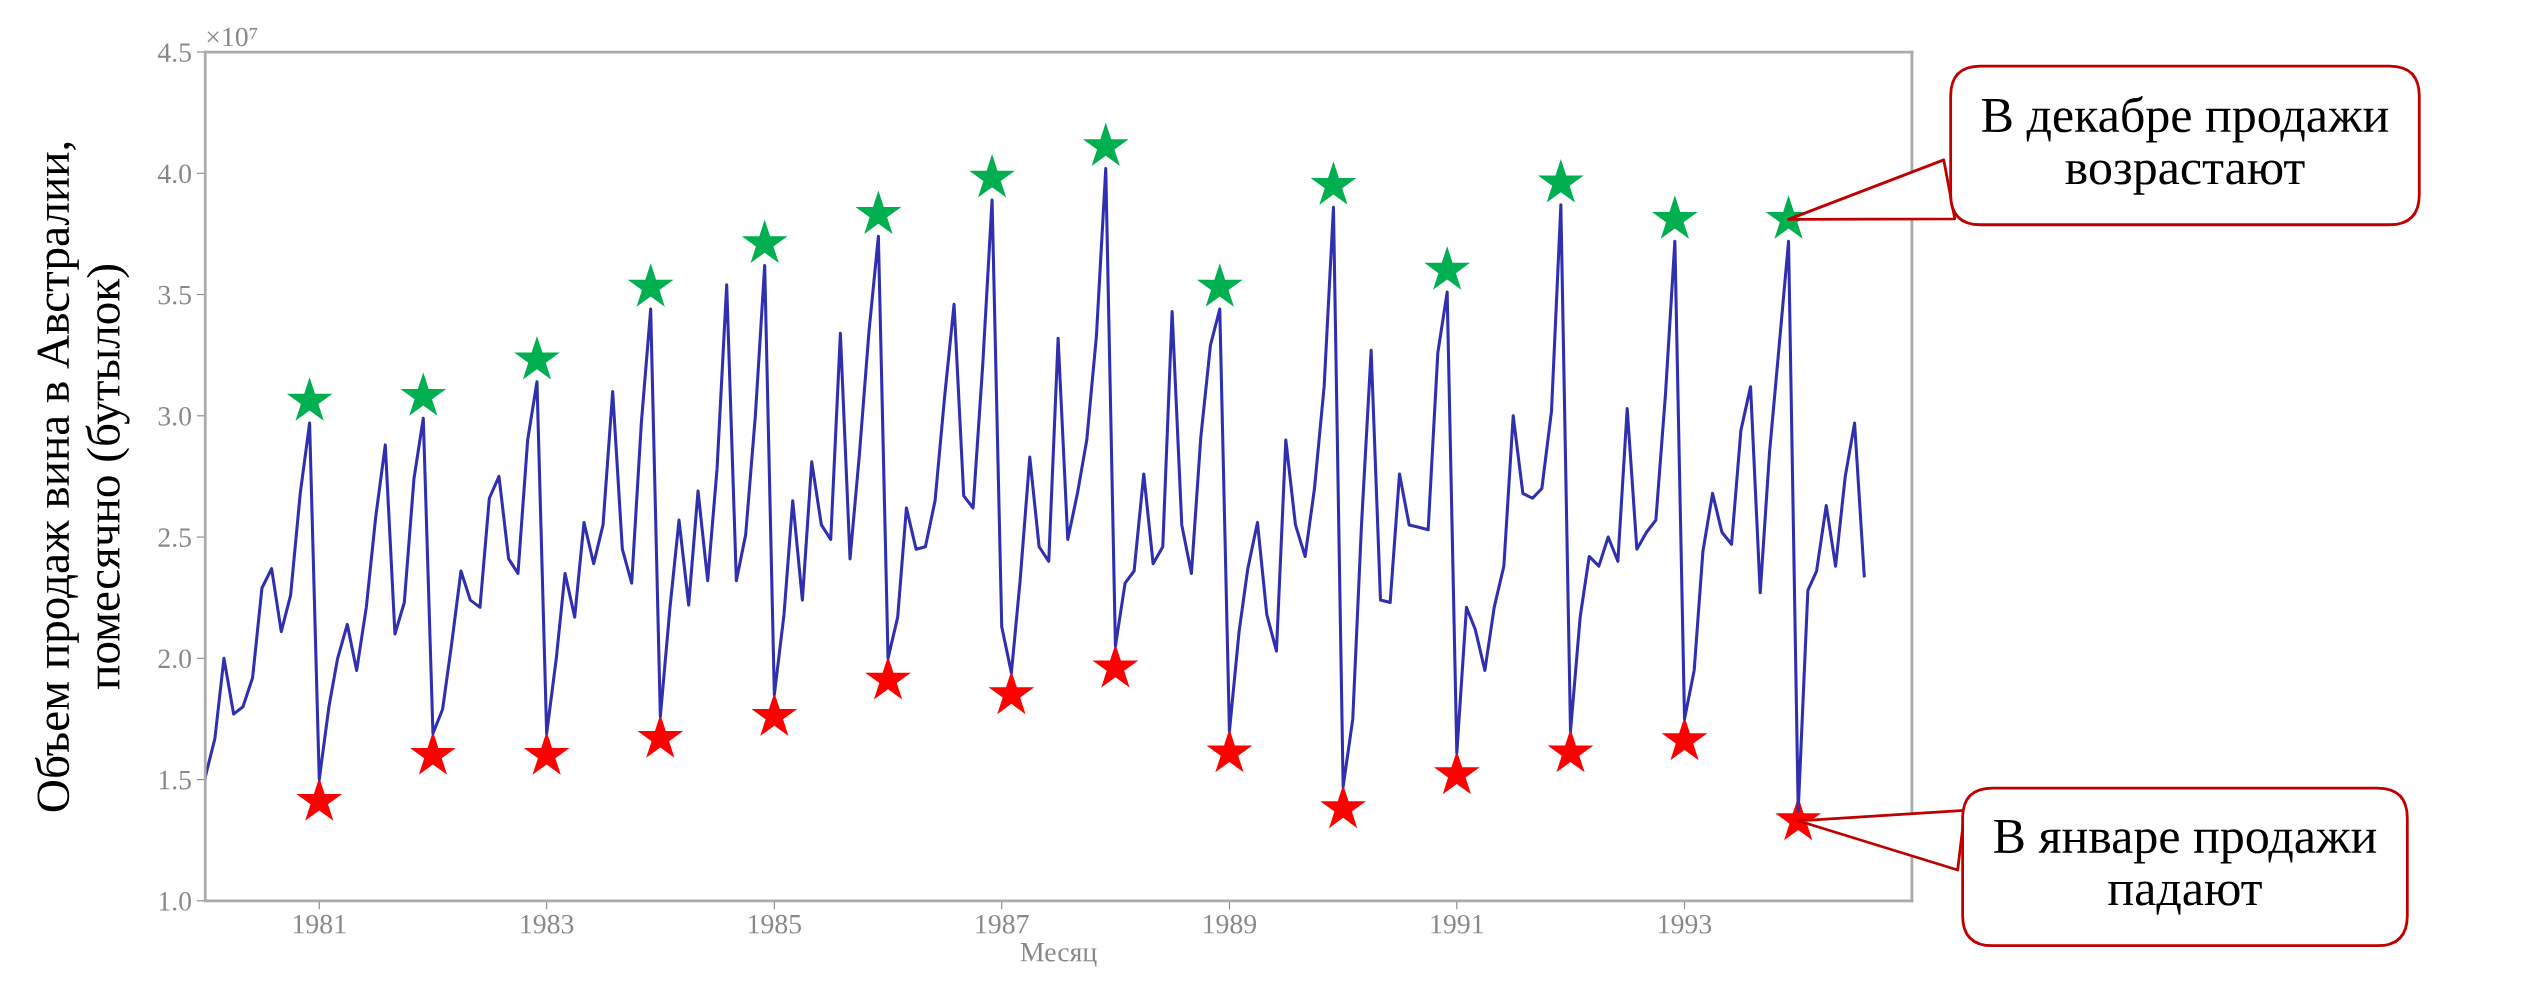 The image size is (2534, 991). I want to click on y-tick-label: 2.0, so click(174, 659).